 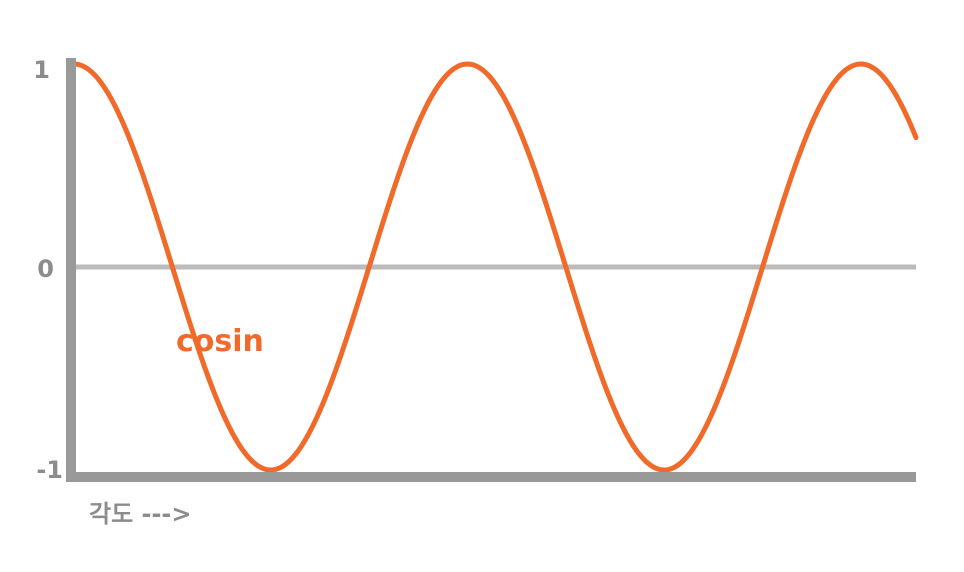 What do you see at coordinates (41, 70) in the screenshot?
I see `y-tick-label-1: 1` at bounding box center [41, 70].